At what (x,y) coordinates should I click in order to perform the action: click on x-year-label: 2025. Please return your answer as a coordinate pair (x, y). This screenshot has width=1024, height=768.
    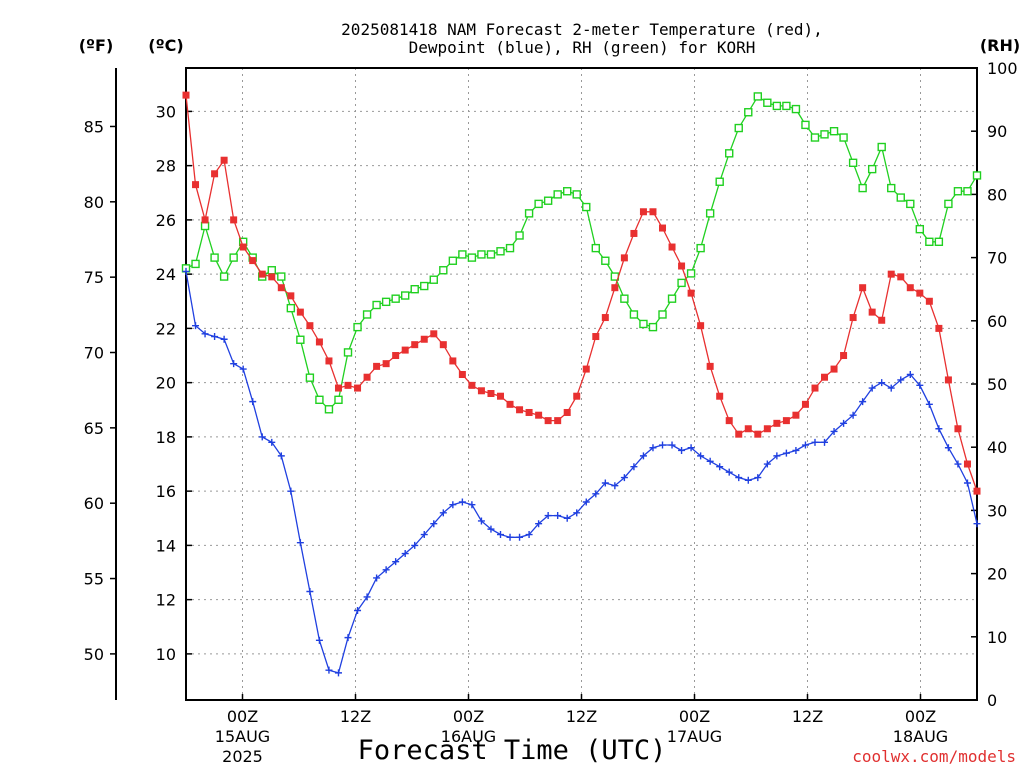
    Looking at the image, I should click on (242, 756).